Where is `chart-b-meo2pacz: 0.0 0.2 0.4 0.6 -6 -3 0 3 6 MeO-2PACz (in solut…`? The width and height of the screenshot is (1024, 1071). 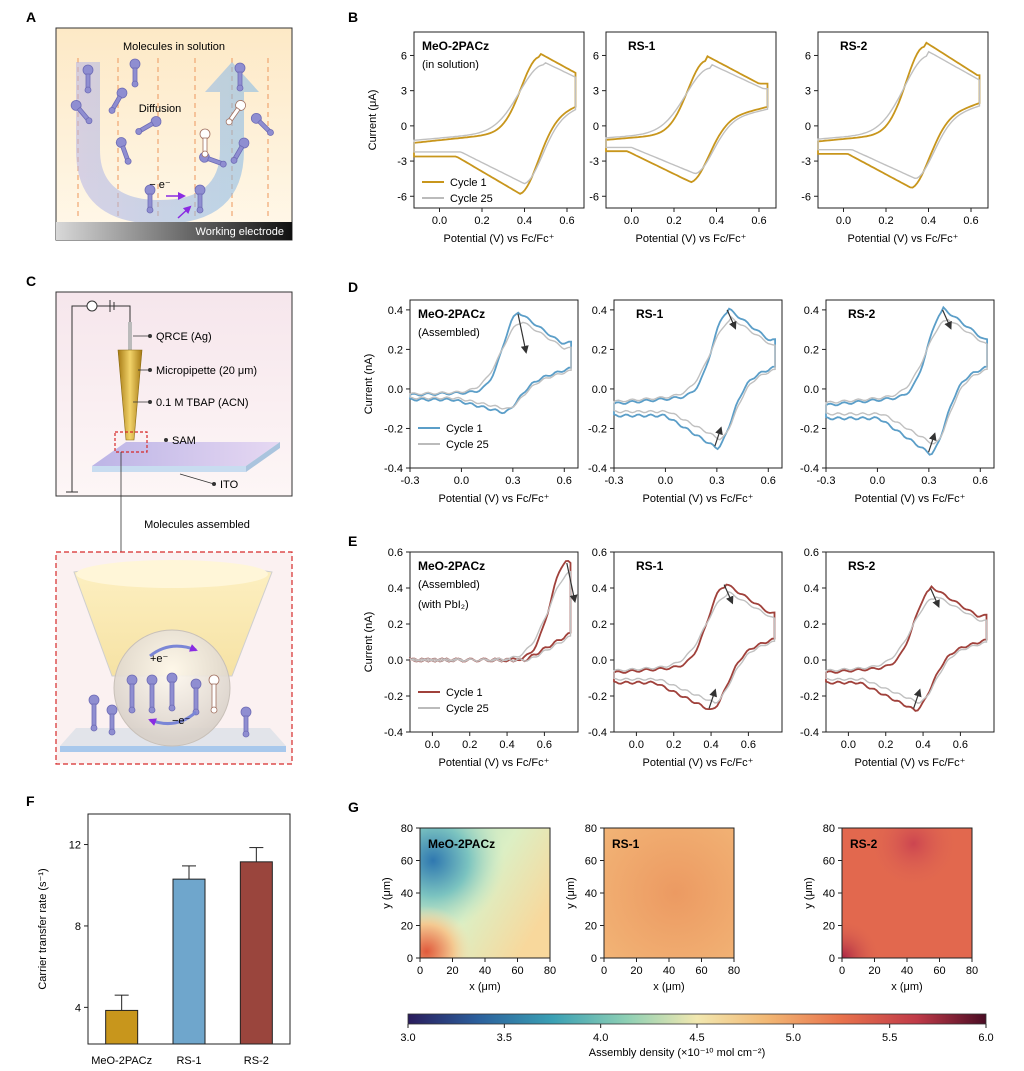
chart-b-meo2pacz: 0.0 0.2 0.4 0.6 -6 -3 0 3 6 MeO-2PACz (in solut… is located at coordinates (476, 138).